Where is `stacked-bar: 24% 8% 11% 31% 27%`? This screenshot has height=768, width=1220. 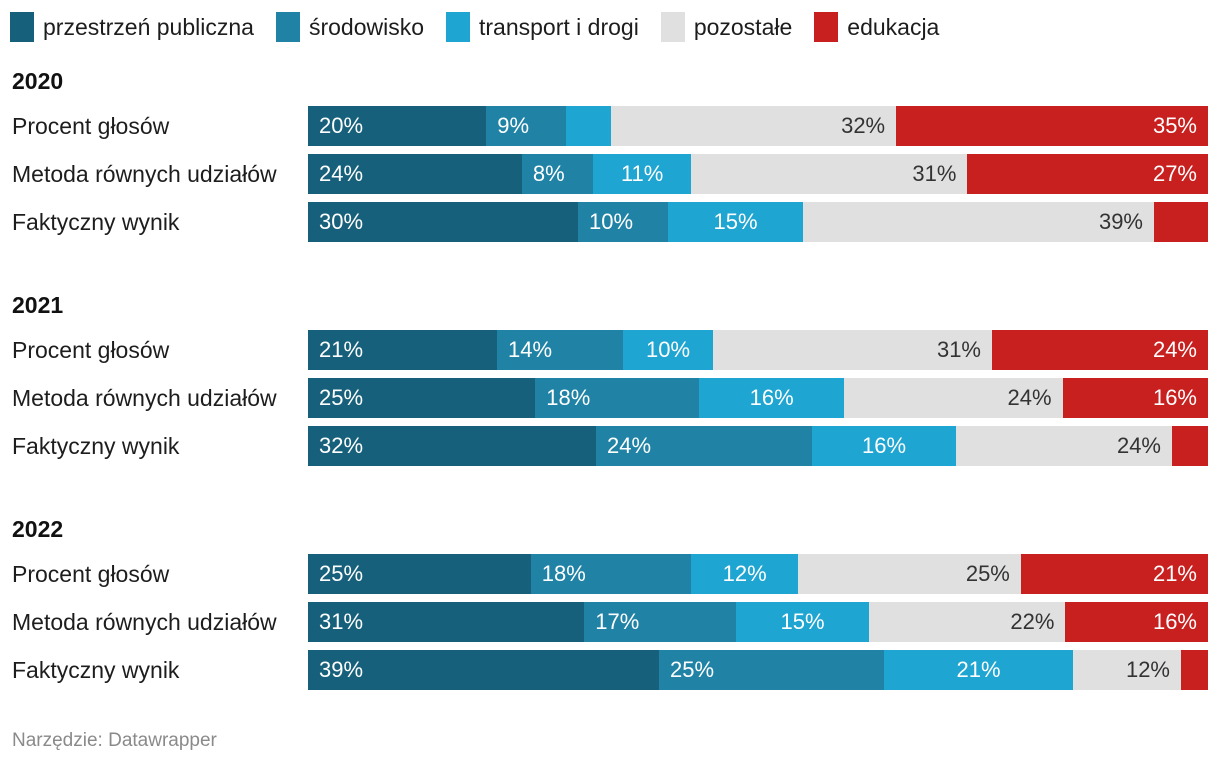
stacked-bar: 24% 8% 11% 31% 27% is located at coordinates (758, 174).